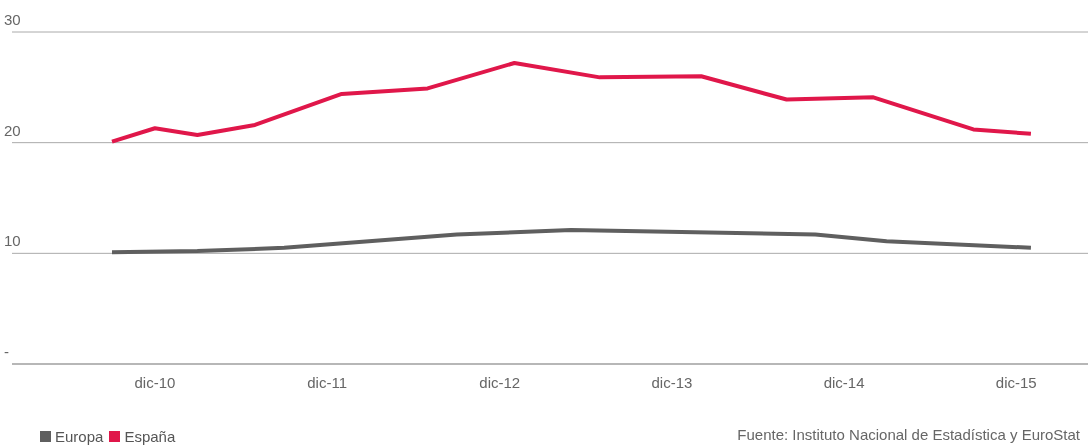  What do you see at coordinates (149, 436) in the screenshot?
I see `legend-label: España` at bounding box center [149, 436].